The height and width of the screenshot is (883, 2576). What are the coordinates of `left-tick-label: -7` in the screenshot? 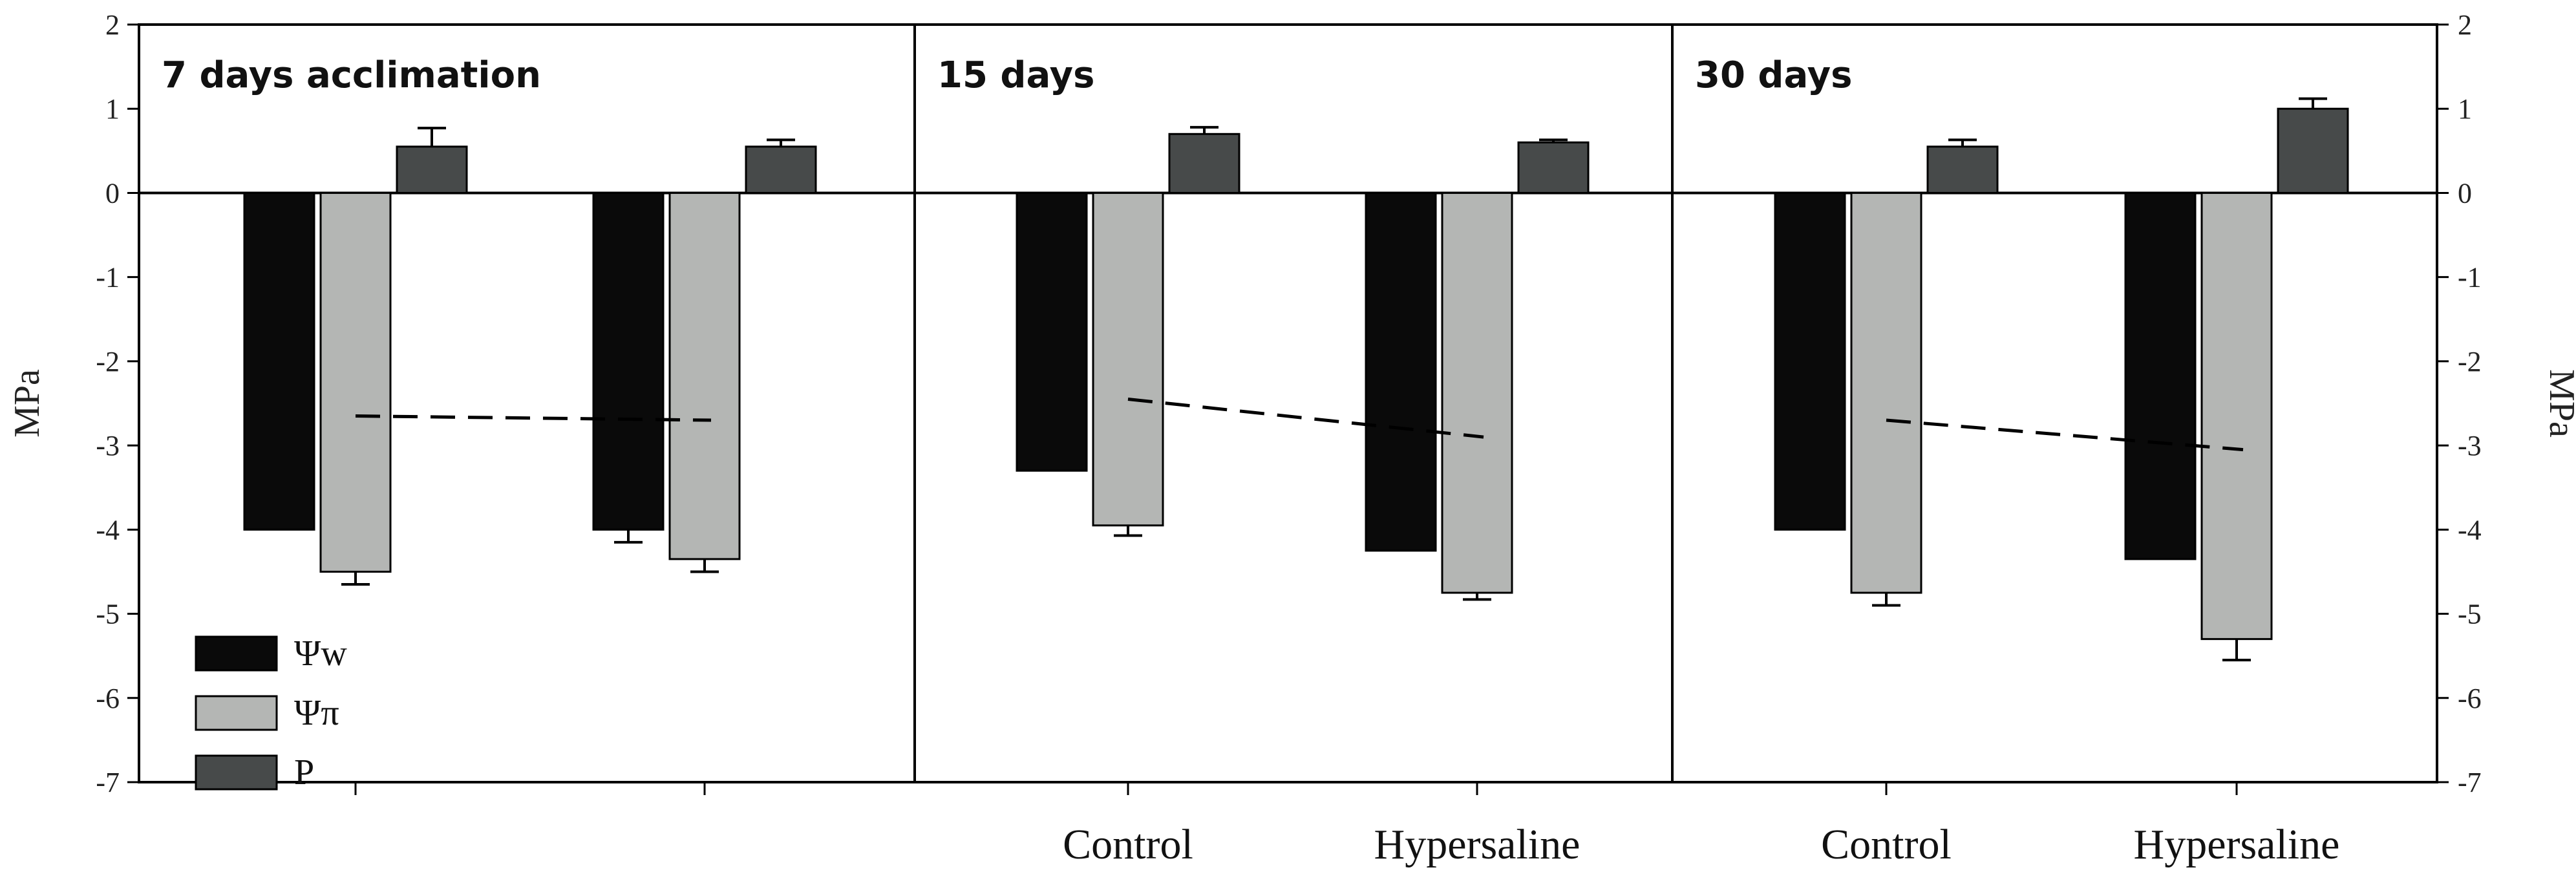 It's located at (108, 782).